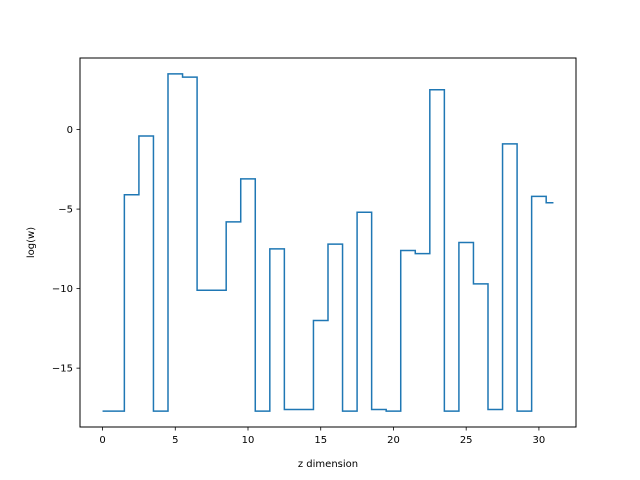 This screenshot has height=480, width=640. Describe the element at coordinates (62, 369) in the screenshot. I see `y-tick-label: −15` at that location.